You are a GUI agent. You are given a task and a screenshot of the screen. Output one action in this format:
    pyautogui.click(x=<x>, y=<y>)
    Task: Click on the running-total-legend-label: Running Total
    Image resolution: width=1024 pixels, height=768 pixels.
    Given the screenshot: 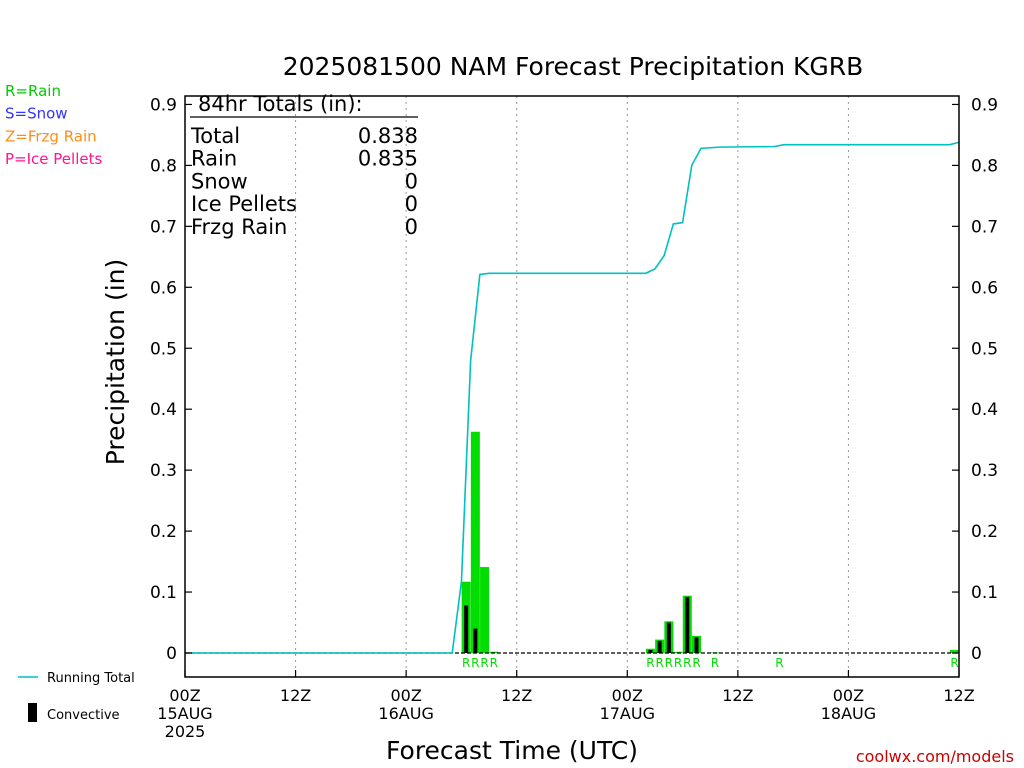 What is the action you would take?
    pyautogui.click(x=91, y=678)
    